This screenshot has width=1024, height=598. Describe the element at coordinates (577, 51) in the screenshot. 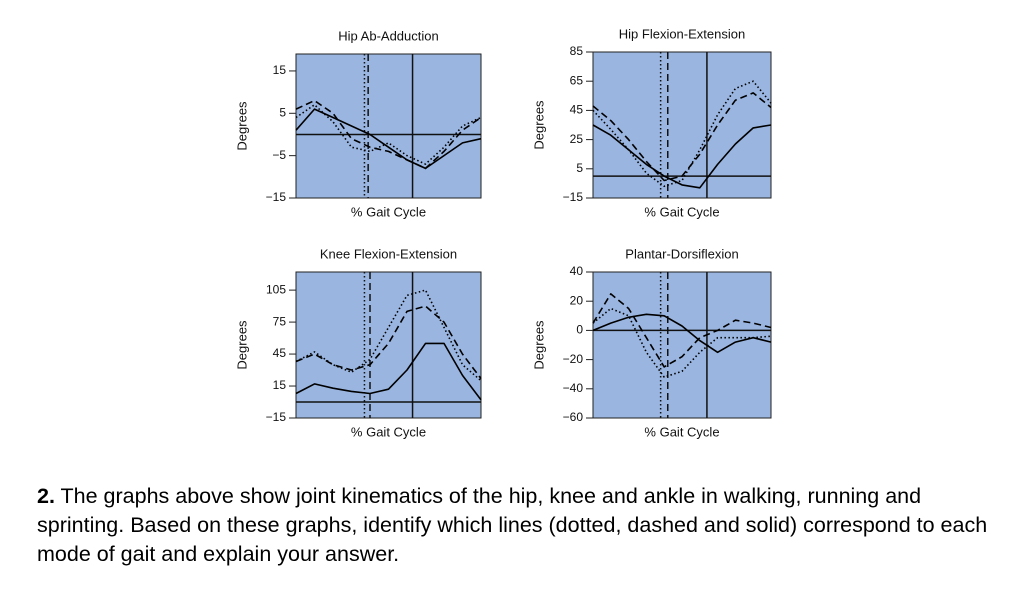

I see `y-tick-label: 85` at that location.